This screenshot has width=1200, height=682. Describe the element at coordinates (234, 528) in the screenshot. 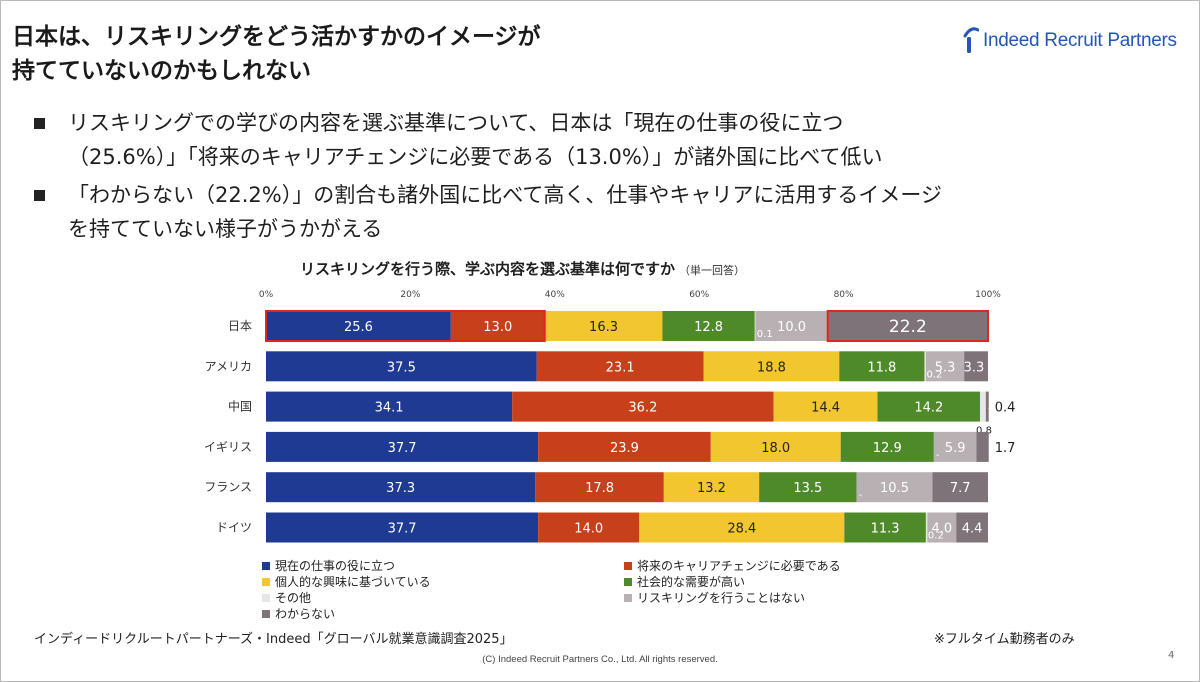

I see `category-label: ドイツ` at that location.